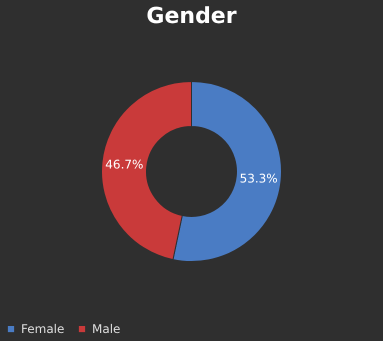 The height and width of the screenshot is (341, 383). What do you see at coordinates (42, 329) in the screenshot?
I see `legend-label: Female` at bounding box center [42, 329].